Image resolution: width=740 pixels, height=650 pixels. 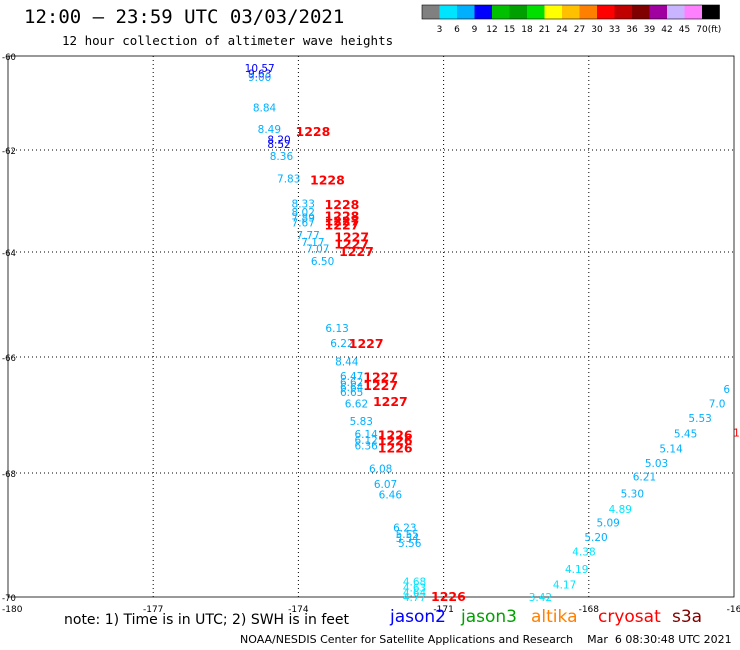 I want to click on scale-tick-label: 24, so click(x=562, y=30).